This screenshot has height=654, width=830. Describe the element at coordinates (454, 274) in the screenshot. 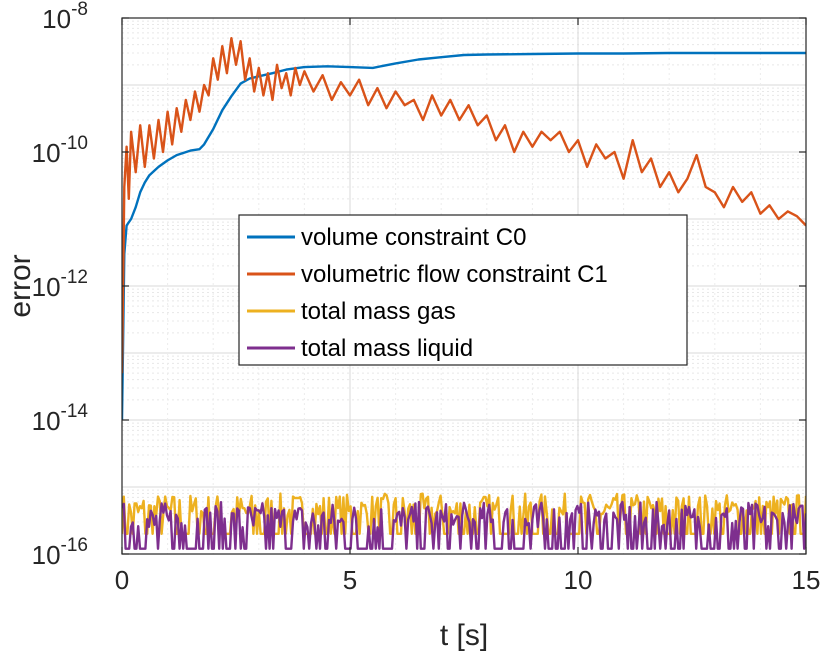

I see `legend-label: volumetric flow constraint C1` at that location.